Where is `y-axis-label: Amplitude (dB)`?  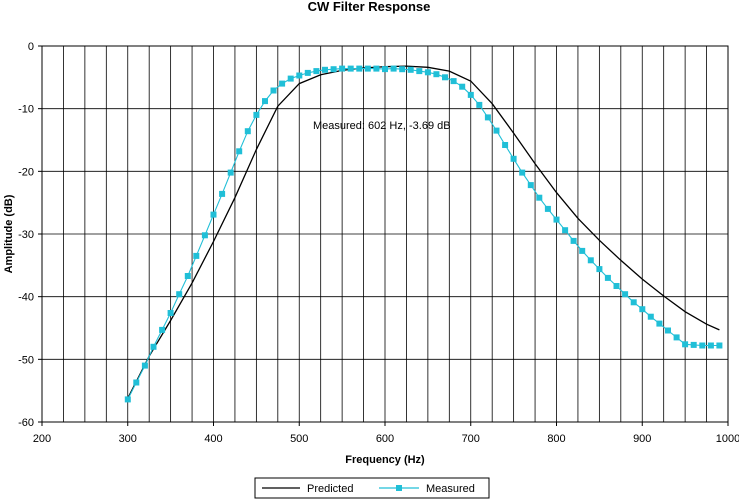 y-axis-label: Amplitude (dB) is located at coordinates (9, 233).